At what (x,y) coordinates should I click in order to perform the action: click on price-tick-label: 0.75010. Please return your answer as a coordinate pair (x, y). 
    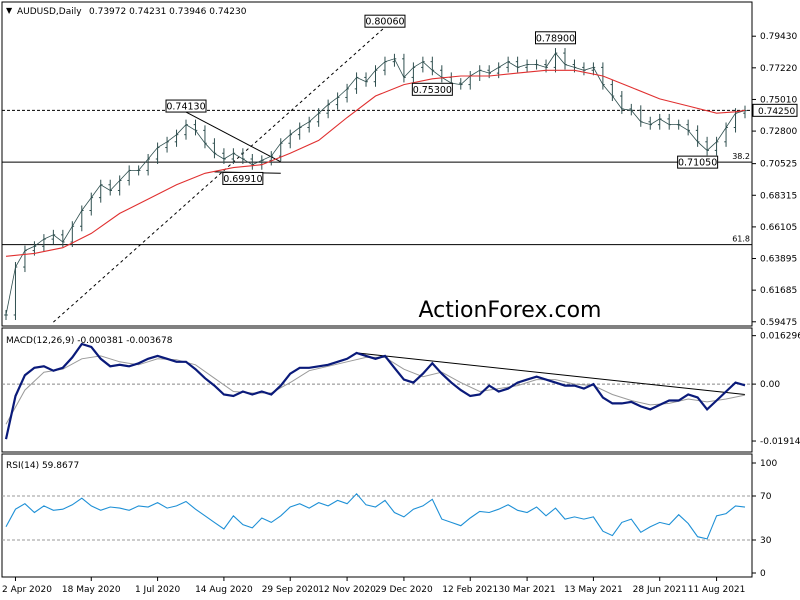
    Looking at the image, I should click on (778, 100).